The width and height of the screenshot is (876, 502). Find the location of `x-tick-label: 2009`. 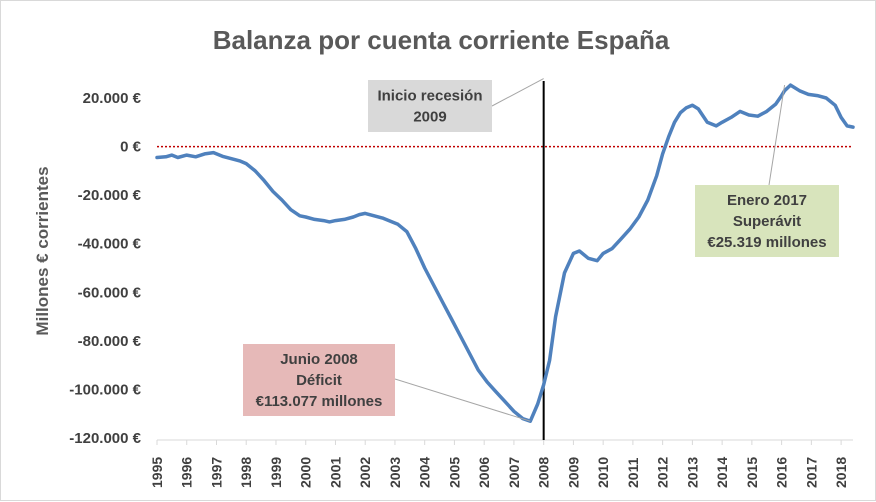

x-tick-label: 2009 is located at coordinates (573, 472).